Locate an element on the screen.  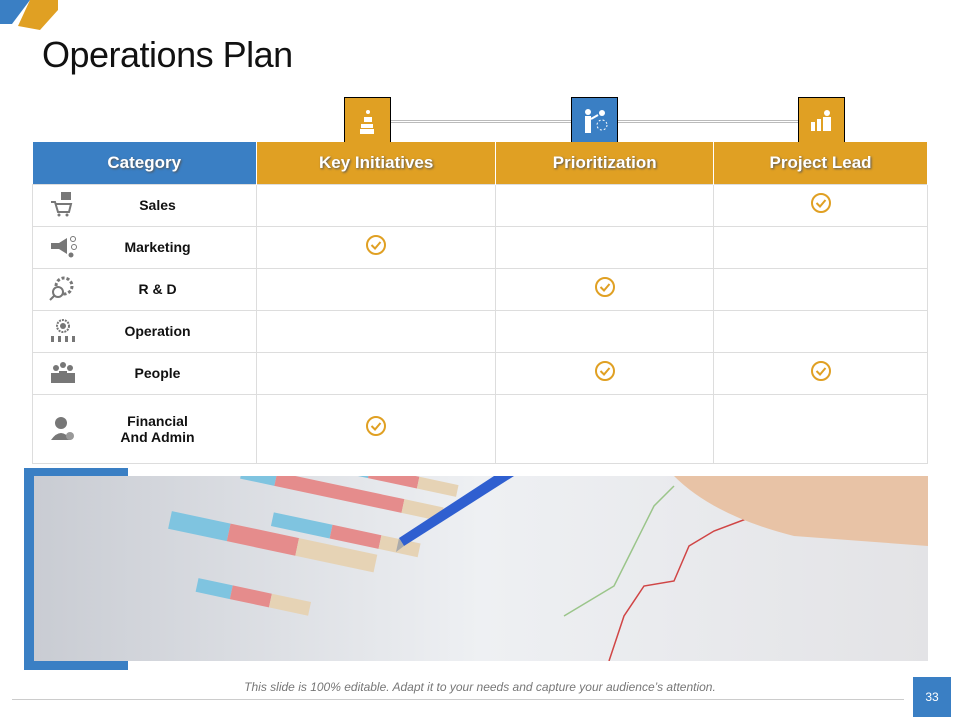
category-label: Sales is located at coordinates (157, 205).